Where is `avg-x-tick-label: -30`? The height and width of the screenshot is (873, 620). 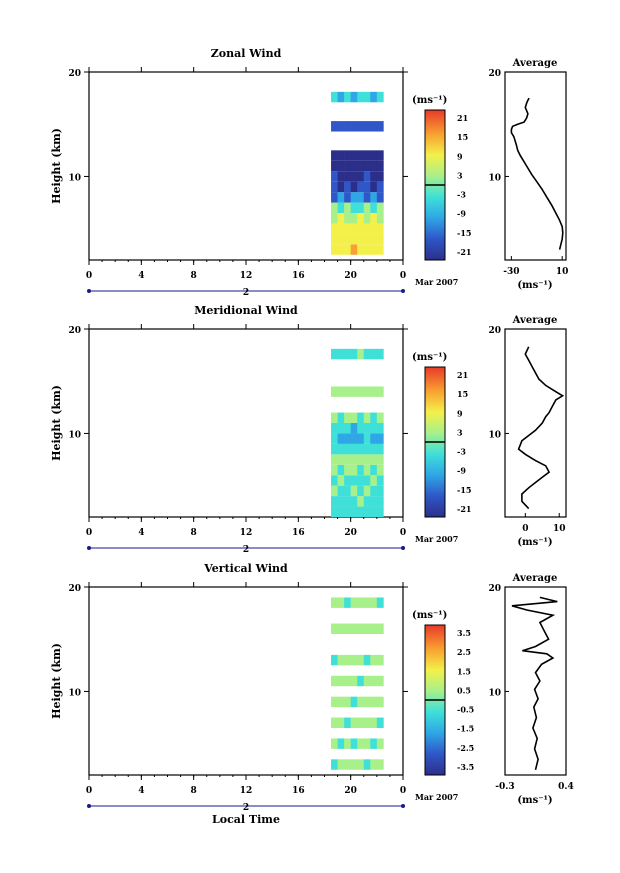
avg-x-tick-label: -30 is located at coordinates (511, 272).